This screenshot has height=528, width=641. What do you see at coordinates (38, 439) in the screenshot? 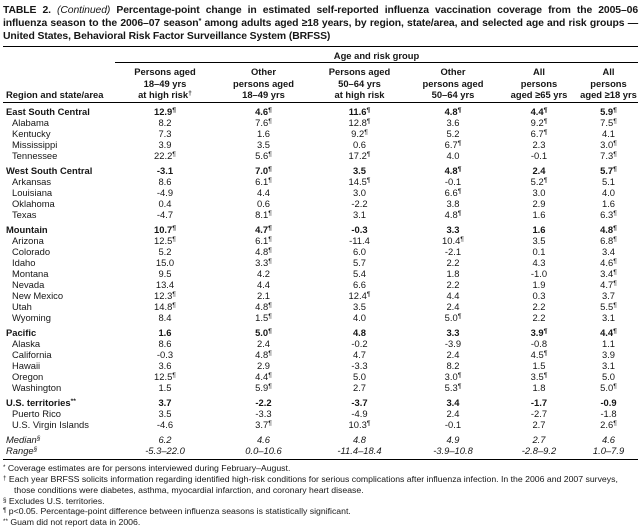
I see `footnote-marker: §` at bounding box center [38, 439].